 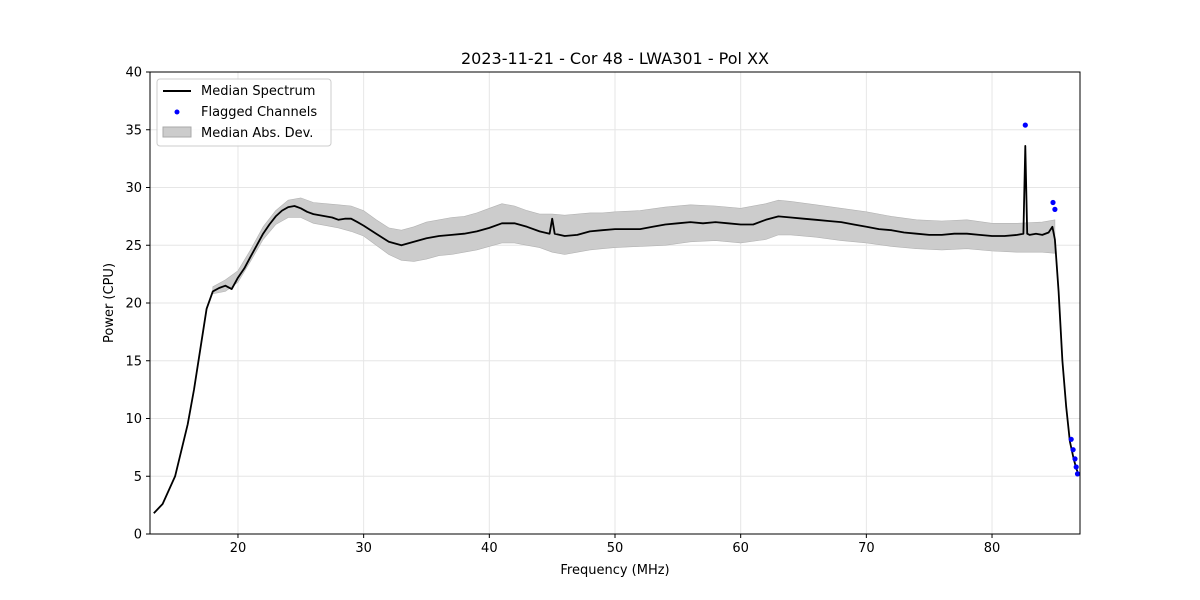 What do you see at coordinates (133, 246) in the screenshot?
I see `y-tick-label: 25` at bounding box center [133, 246].